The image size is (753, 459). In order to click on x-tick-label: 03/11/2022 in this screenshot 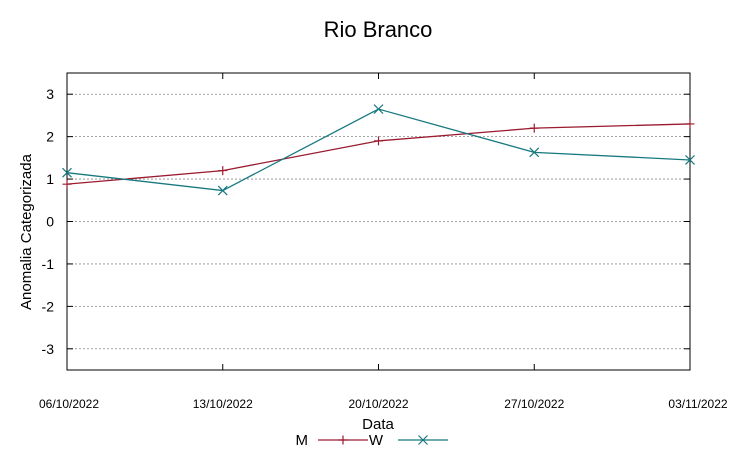, I will do `click(697, 404)`.